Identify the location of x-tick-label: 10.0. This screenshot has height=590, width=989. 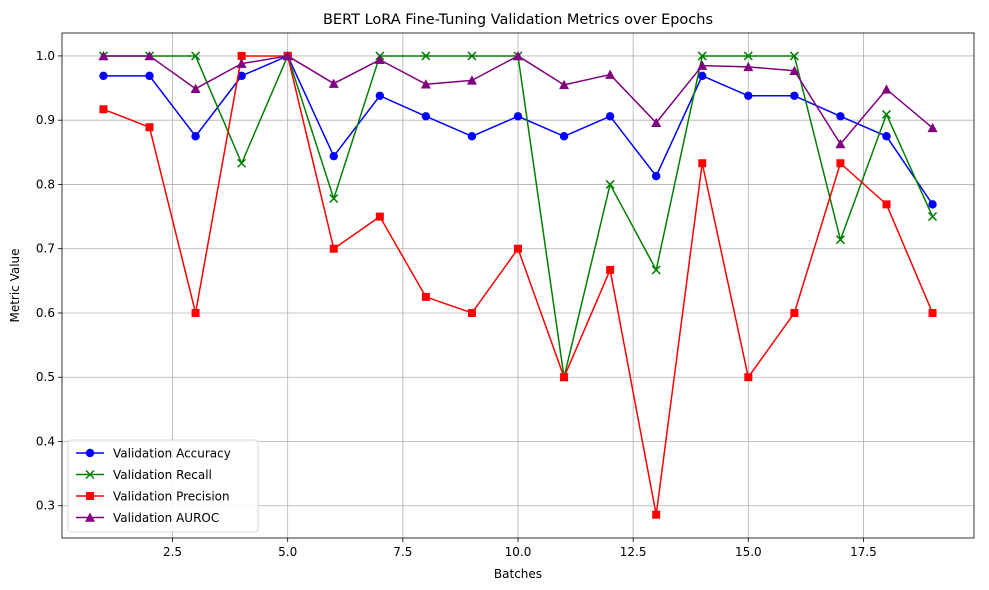
(518, 552).